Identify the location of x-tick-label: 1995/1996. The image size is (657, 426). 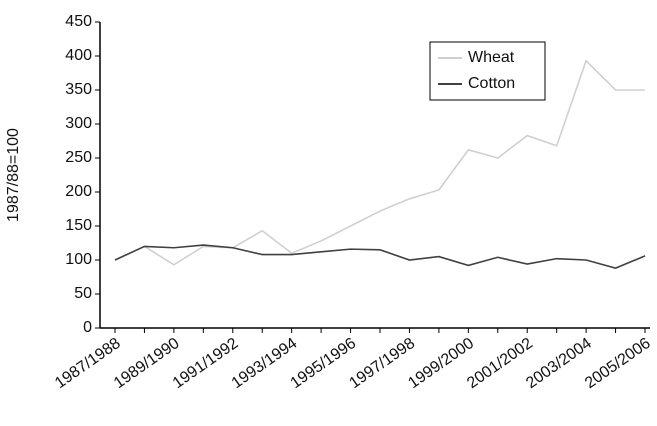
(324, 363).